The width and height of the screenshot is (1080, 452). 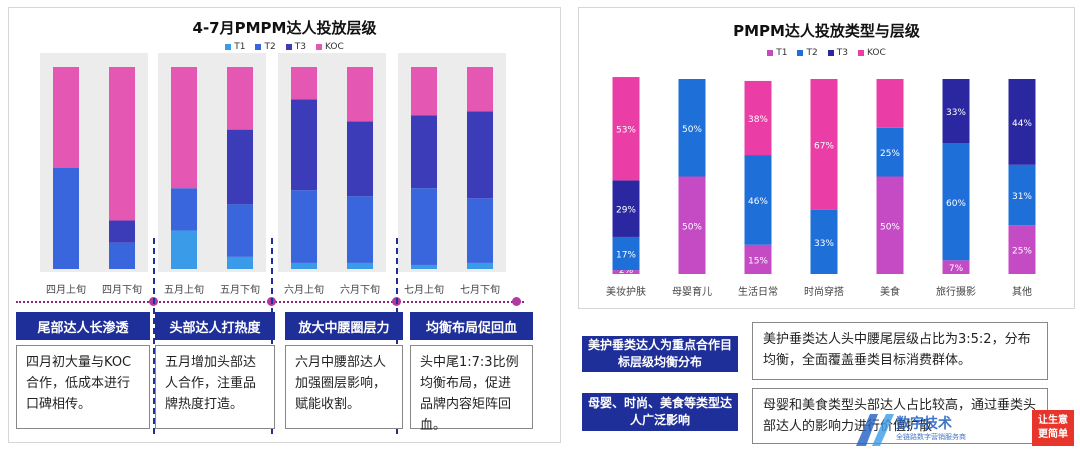 I want to click on right-legend-swatch-t3, so click(x=830, y=52).